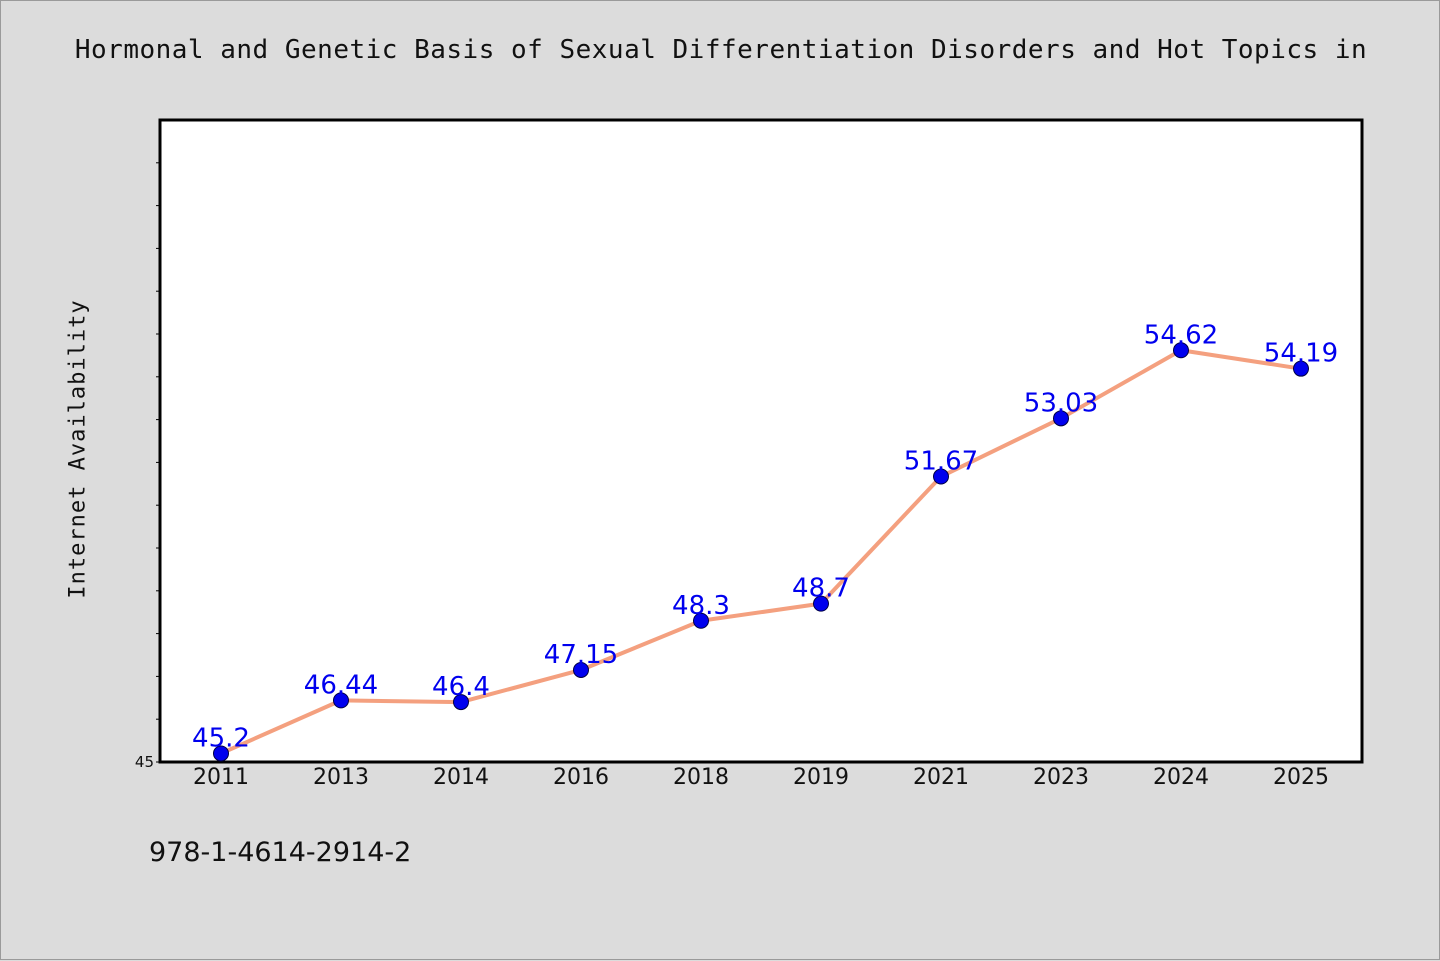  I want to click on data-label: 54.62, so click(1181, 335).